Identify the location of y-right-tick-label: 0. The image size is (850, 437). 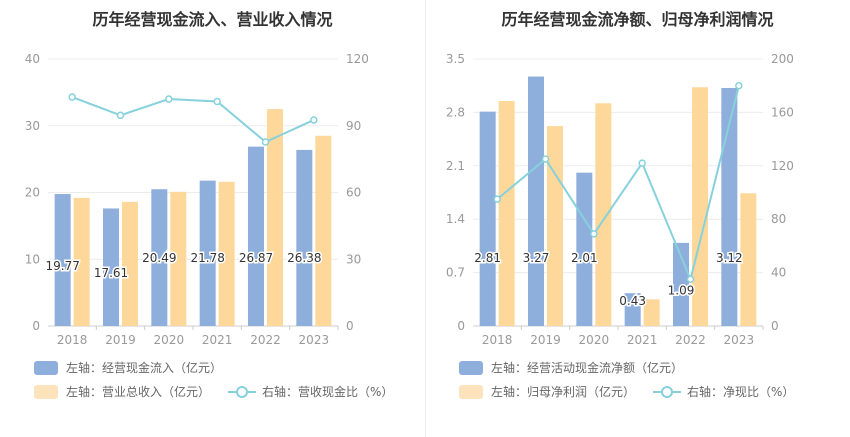
(775, 326).